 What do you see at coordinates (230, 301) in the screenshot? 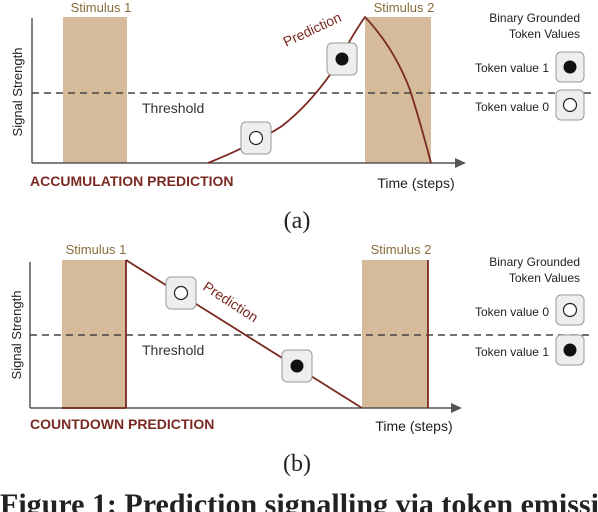
I see `prediction-label: Prediction` at bounding box center [230, 301].